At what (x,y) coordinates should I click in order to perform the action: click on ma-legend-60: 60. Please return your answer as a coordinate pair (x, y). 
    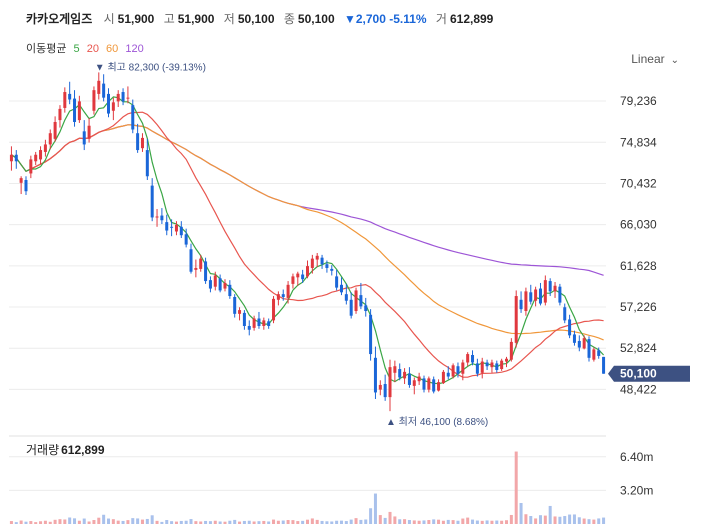
    Looking at the image, I should click on (112, 49).